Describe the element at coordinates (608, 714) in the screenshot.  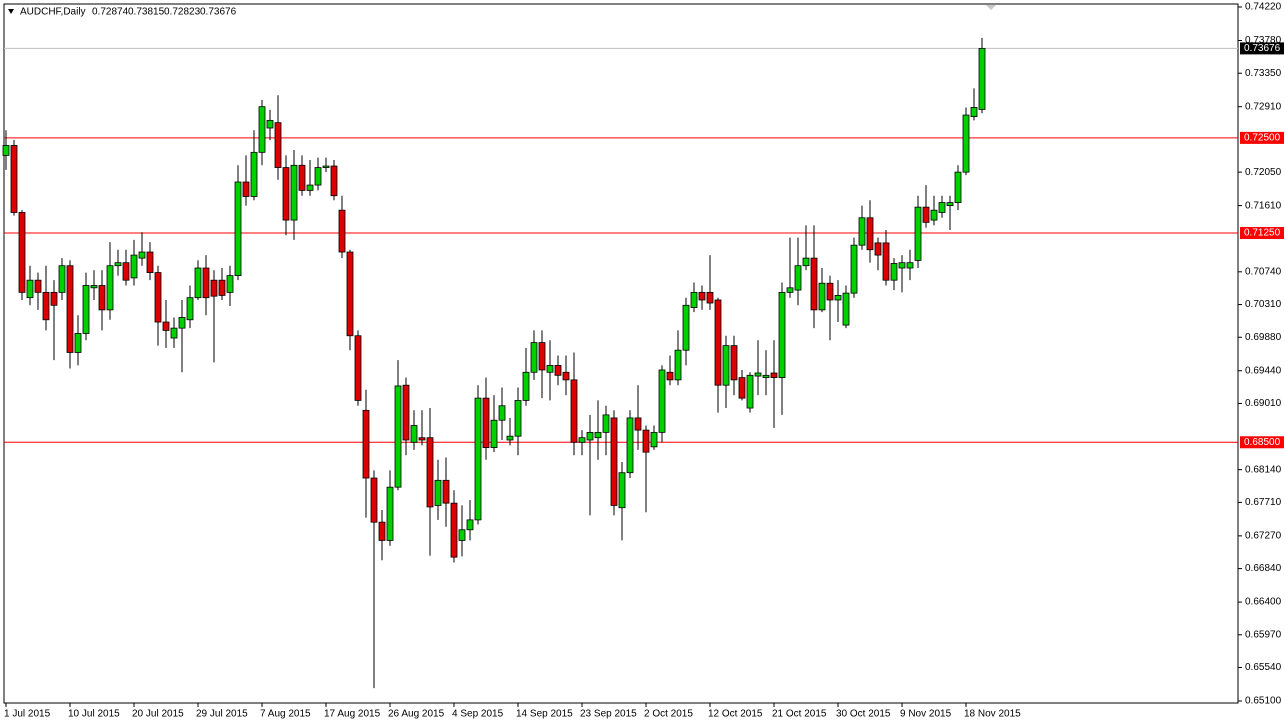
I see `x-tick-label: 23 Sep 2015` at that location.